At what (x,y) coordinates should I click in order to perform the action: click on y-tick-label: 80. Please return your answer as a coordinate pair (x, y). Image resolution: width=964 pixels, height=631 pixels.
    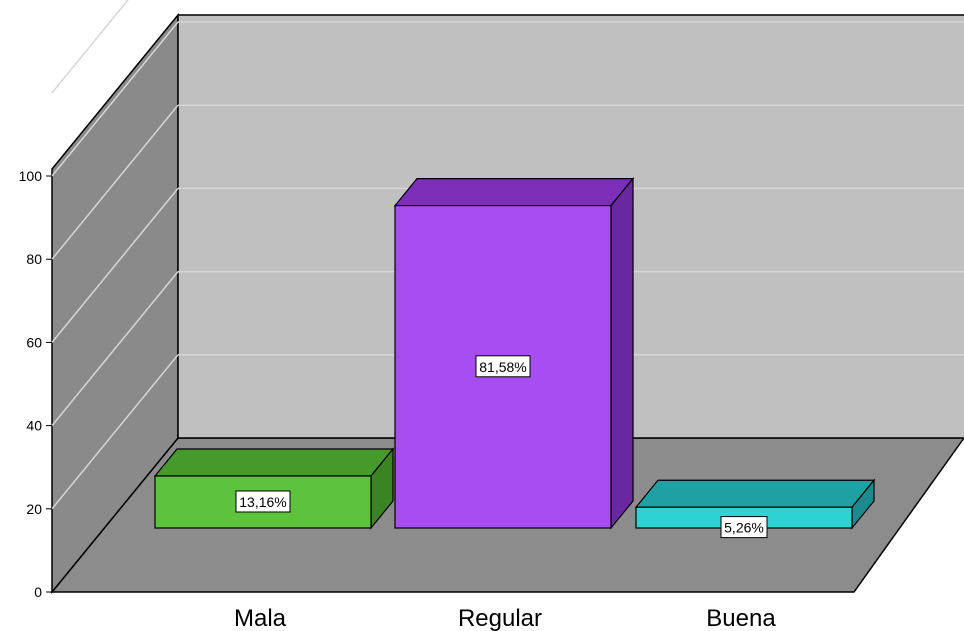
    Looking at the image, I should click on (34, 259).